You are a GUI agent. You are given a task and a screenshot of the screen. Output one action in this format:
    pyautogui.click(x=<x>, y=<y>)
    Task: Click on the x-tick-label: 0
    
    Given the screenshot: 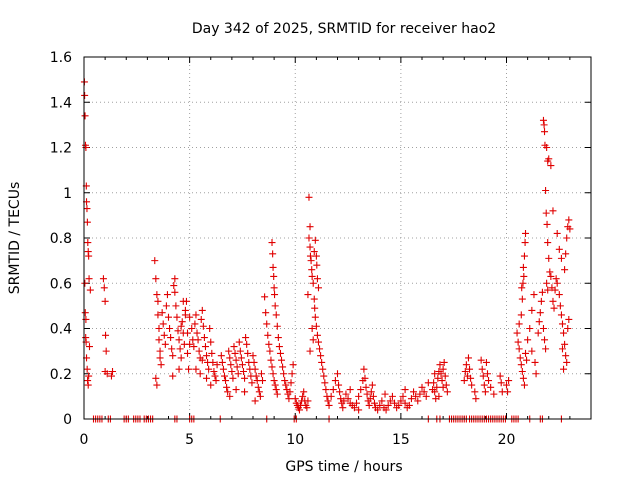 What is the action you would take?
    pyautogui.click(x=84, y=440)
    